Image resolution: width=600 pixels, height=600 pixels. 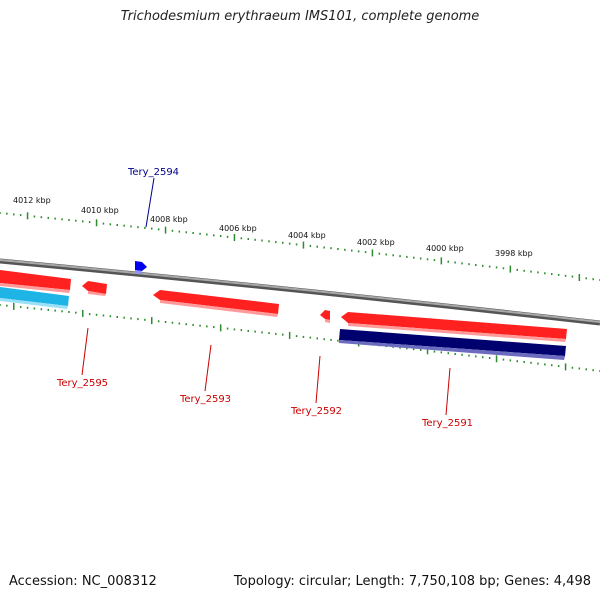 I want to click on gene-label-tery-2595: Tery_2595, so click(x=82, y=383).